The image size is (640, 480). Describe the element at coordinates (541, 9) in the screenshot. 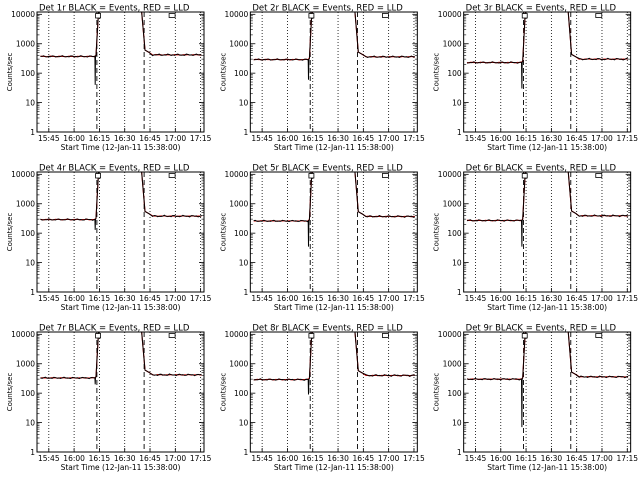

I see `panel-title: Det 3r BLACK = Events, RED = LLD` at that location.